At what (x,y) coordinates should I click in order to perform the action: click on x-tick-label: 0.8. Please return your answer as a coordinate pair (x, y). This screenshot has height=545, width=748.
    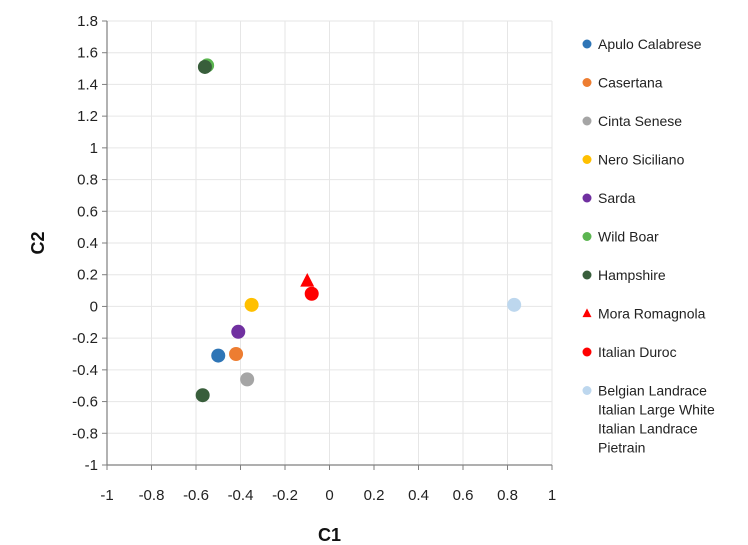
    Looking at the image, I should click on (507, 495).